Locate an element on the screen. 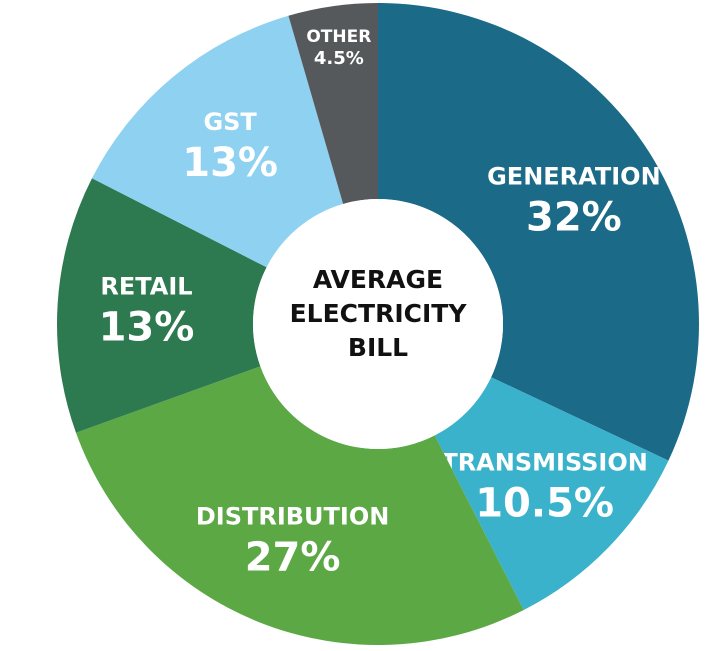 Image resolution: width=717 pixels, height=651 pixels. value-label: 10.5% is located at coordinates (544, 503).